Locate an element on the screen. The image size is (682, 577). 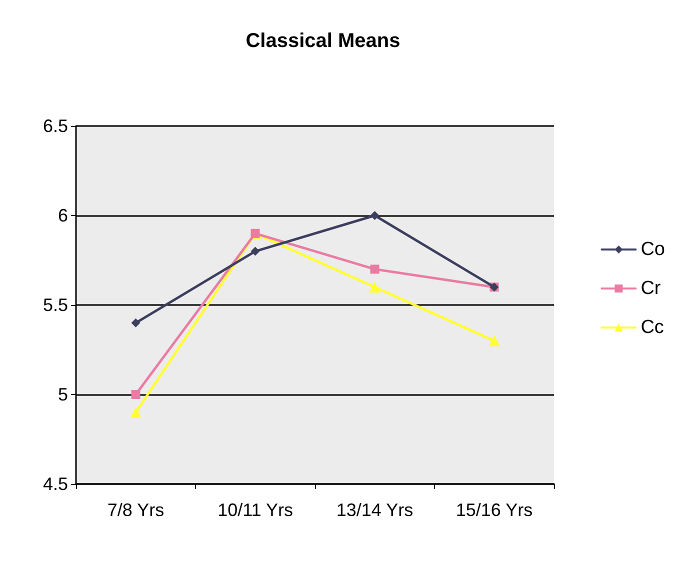
y-tick-label: 4.5 is located at coordinates (55, 484).